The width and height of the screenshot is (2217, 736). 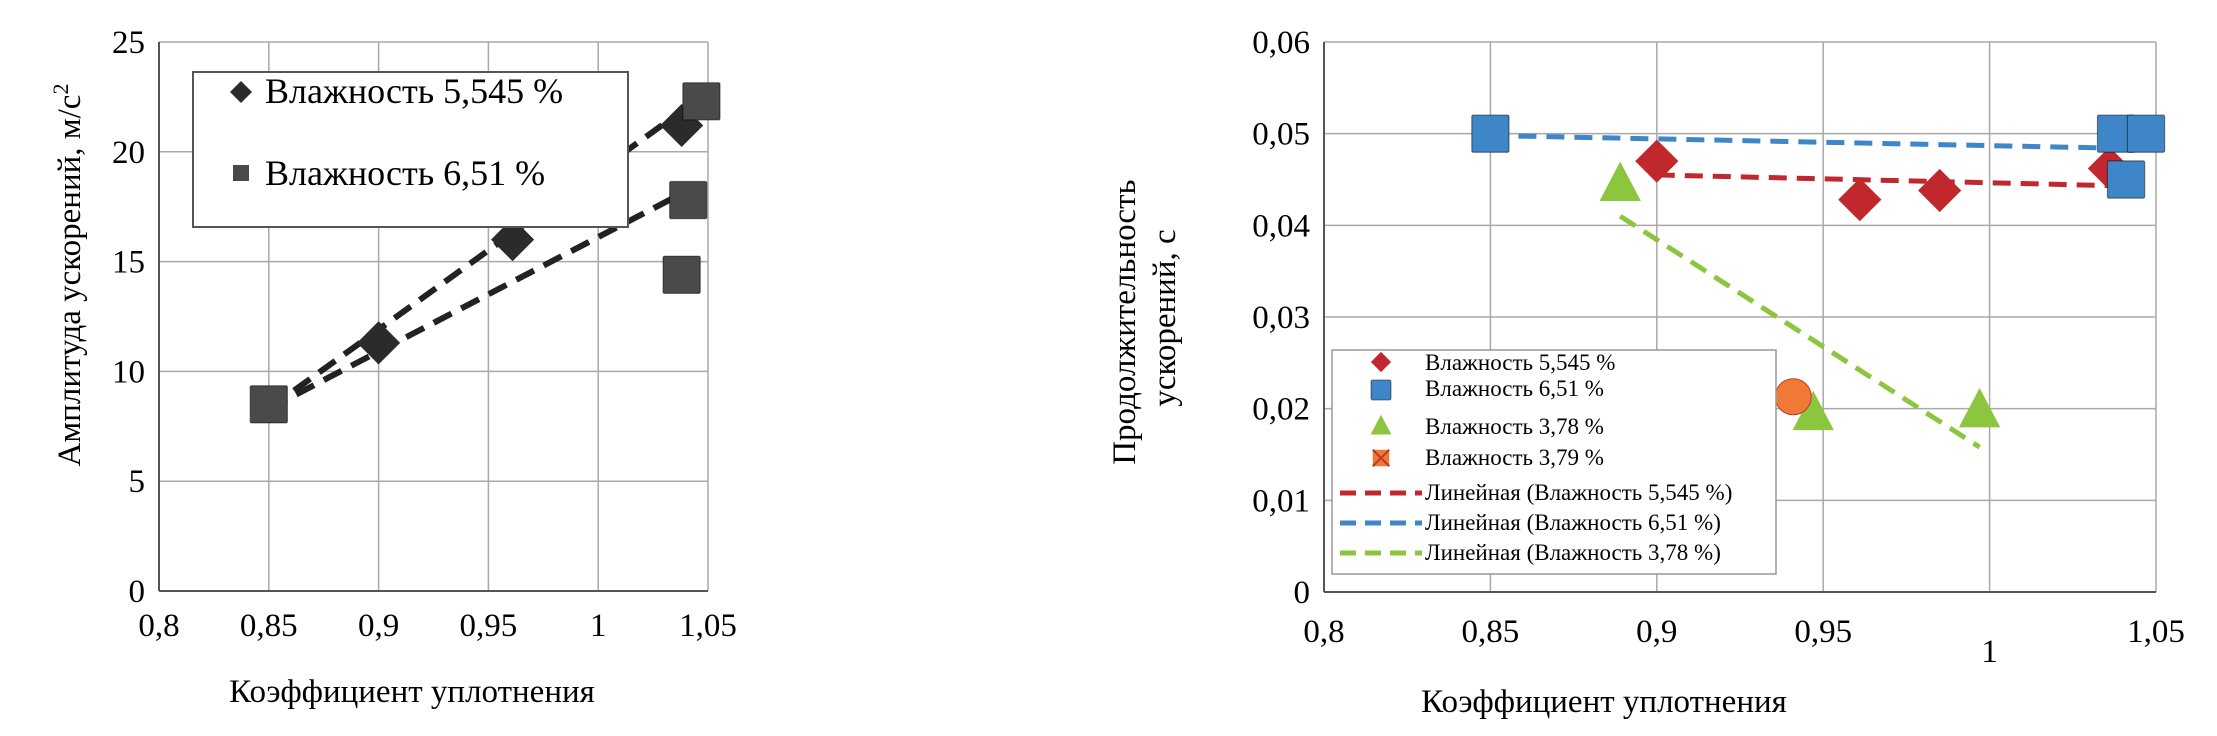 What do you see at coordinates (1514, 388) in the screenshot?
I see `legend-right-label-2: Влажность 6,51 %` at bounding box center [1514, 388].